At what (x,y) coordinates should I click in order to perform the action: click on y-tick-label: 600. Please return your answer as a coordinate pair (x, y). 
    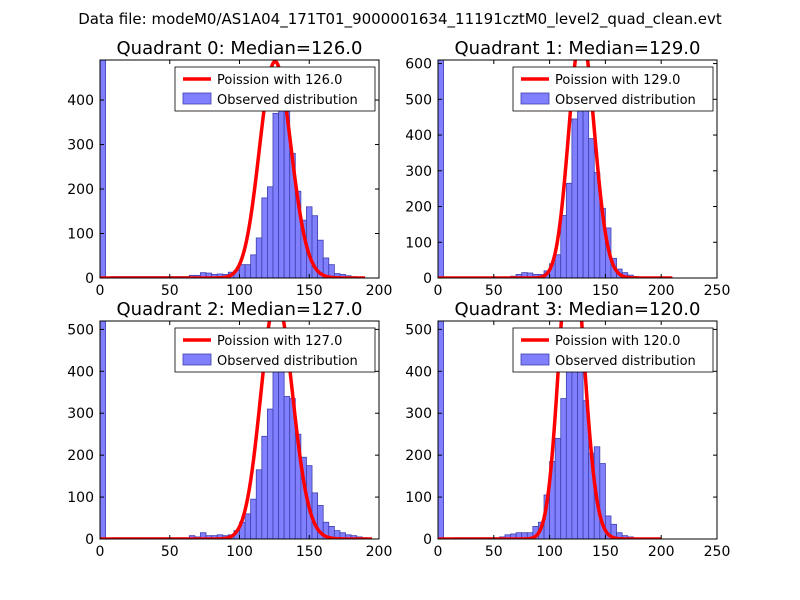
    Looking at the image, I should click on (418, 65).